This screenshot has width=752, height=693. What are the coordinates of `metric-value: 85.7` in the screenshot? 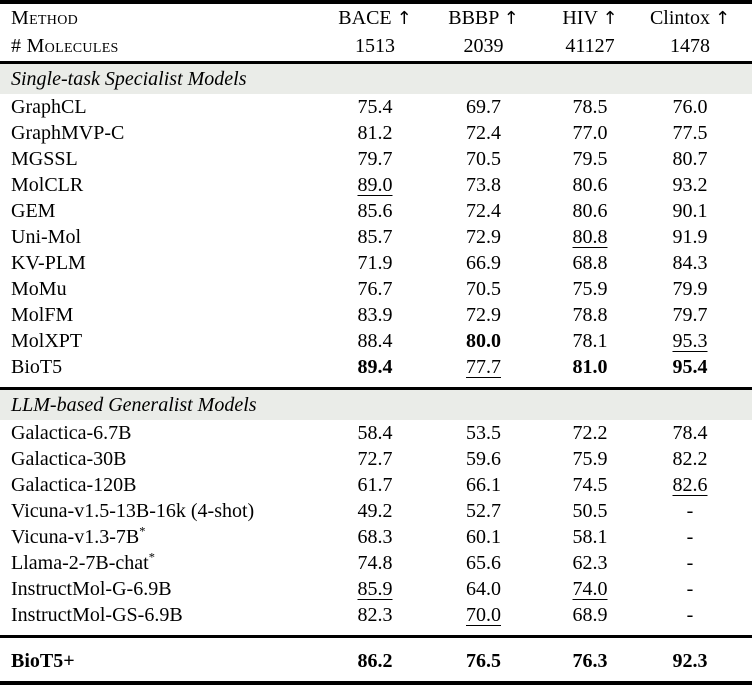 It's located at (375, 236).